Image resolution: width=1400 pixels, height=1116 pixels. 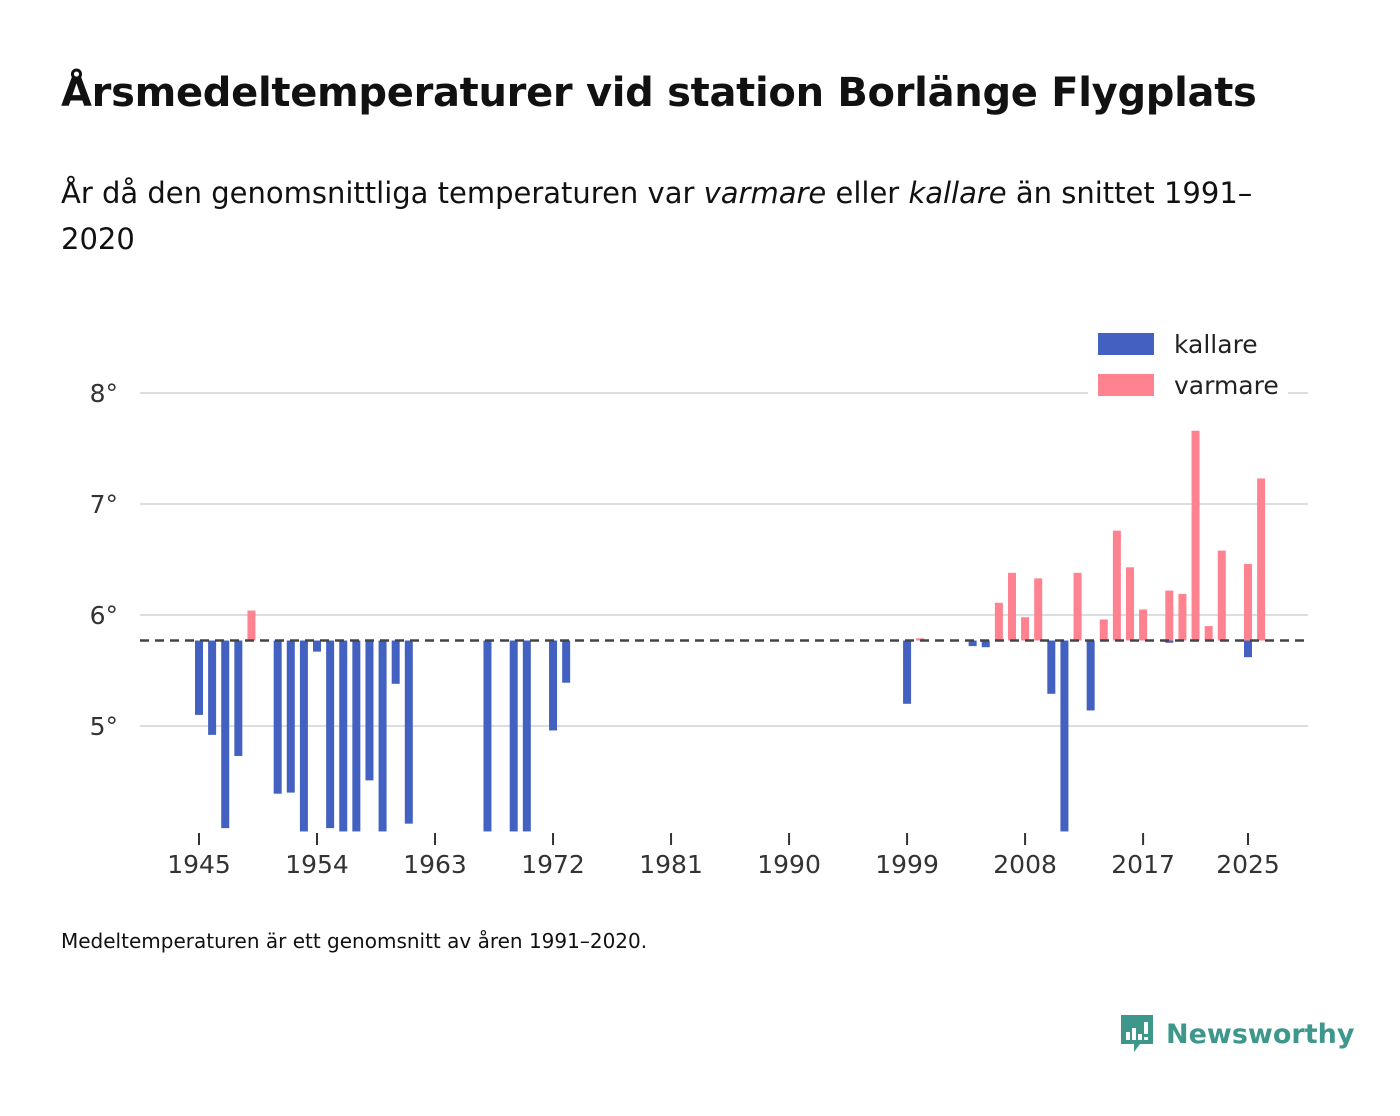 What do you see at coordinates (765, 193) in the screenshot?
I see `subtitle-warmer-word: varmare` at bounding box center [765, 193].